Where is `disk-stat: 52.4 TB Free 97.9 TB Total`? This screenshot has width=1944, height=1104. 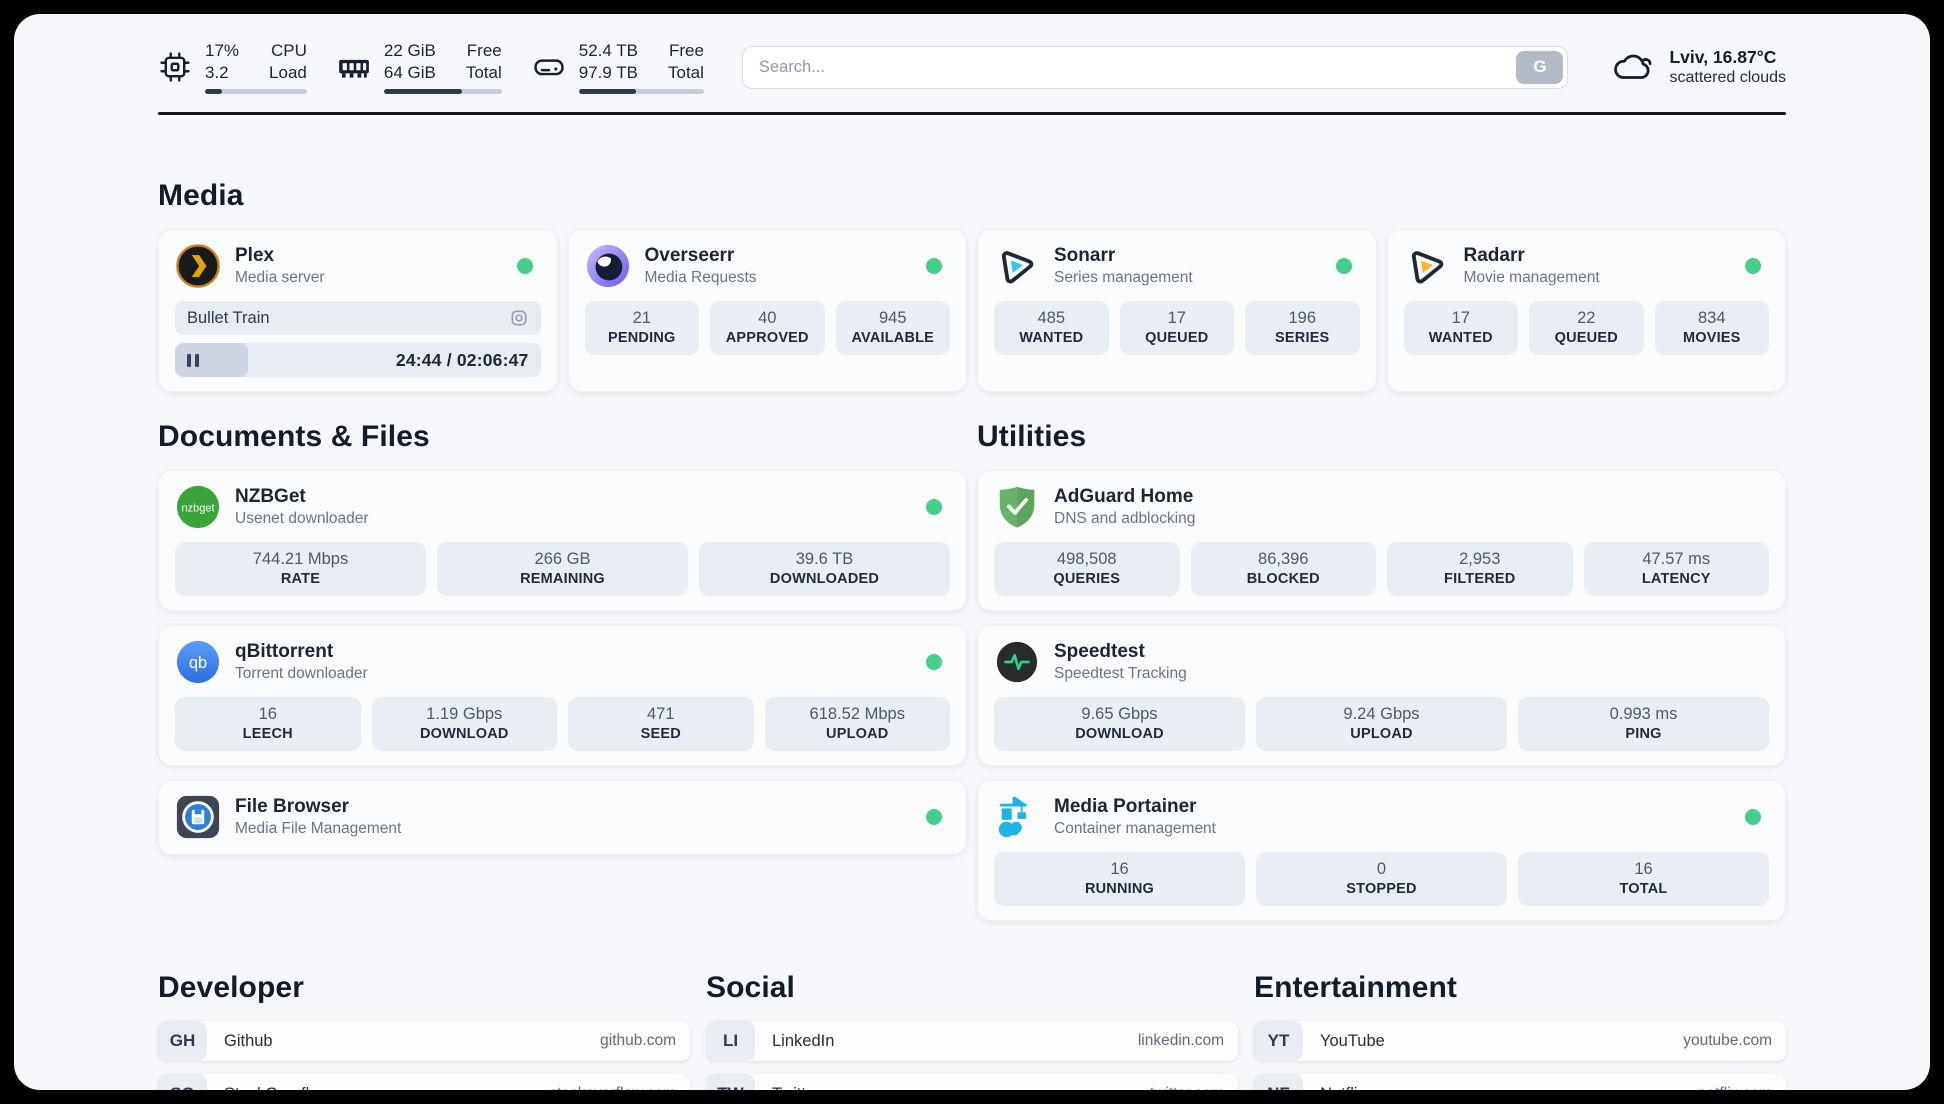
disk-stat: 52.4 TB Free 97.9 TB Total is located at coordinates (618, 67).